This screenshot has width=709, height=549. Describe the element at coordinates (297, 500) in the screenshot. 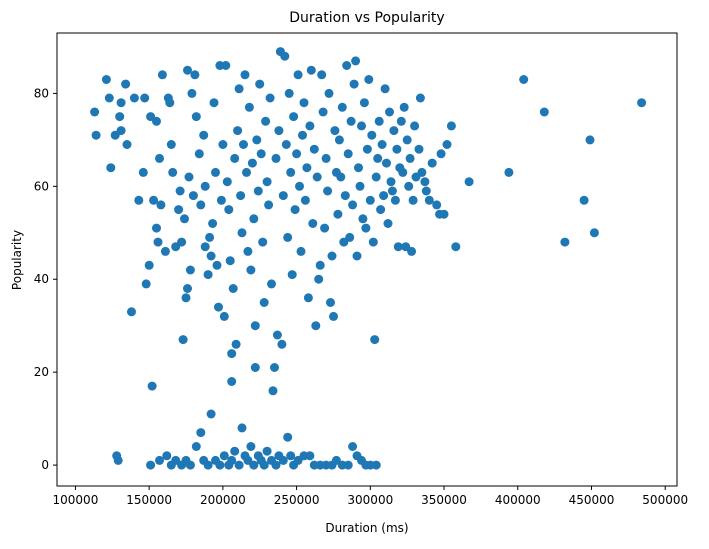

I see `x-tick-label: 250000` at that location.